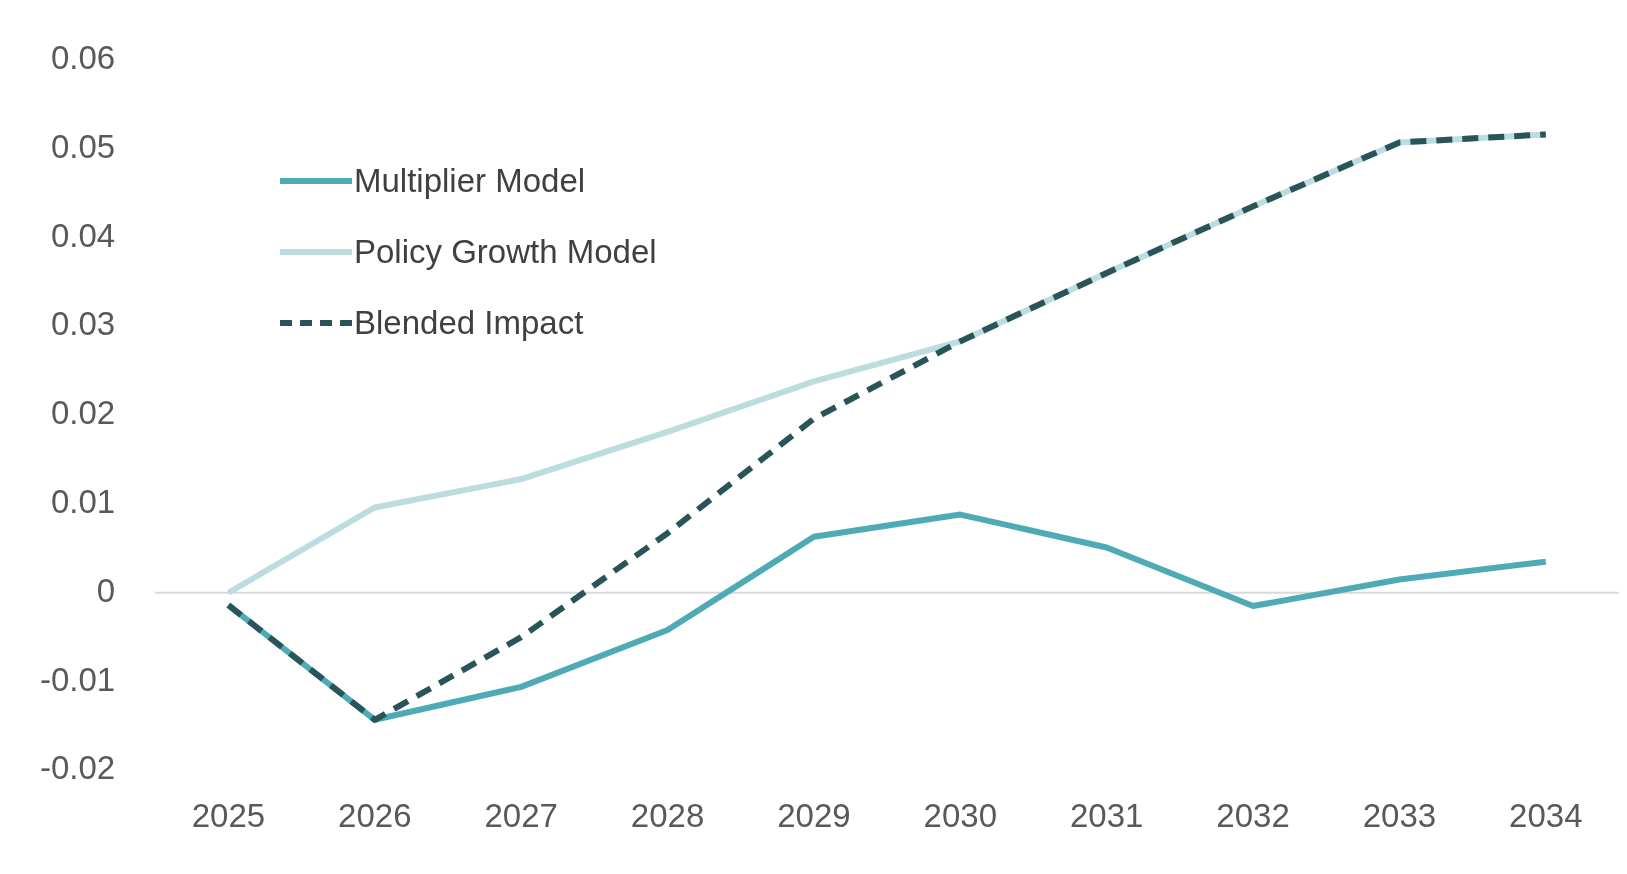  I want to click on x-tick-label: 2029, so click(814, 816).